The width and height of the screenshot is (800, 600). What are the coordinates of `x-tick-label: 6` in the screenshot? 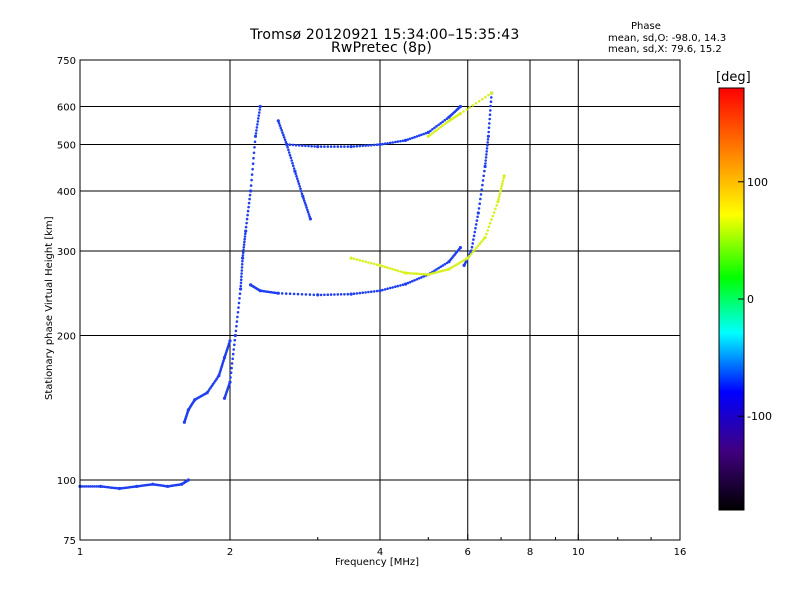 It's located at (468, 552).